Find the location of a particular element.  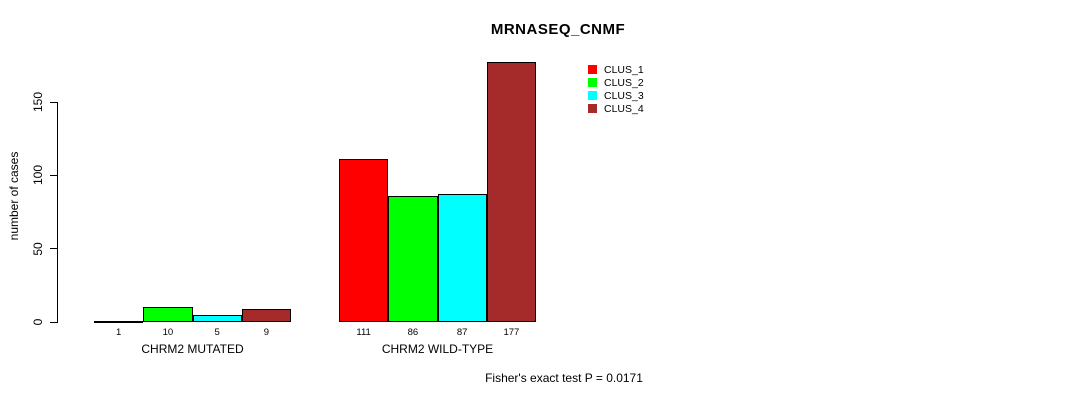

bar-clus_1-wild-type is located at coordinates (364, 240).